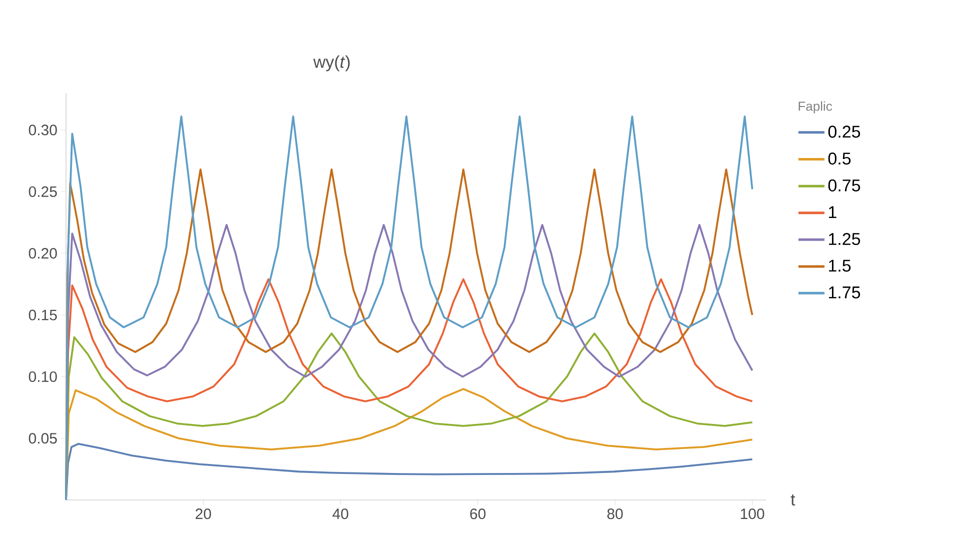  Describe the element at coordinates (204, 514) in the screenshot. I see `x-tick-label: 20` at that location.